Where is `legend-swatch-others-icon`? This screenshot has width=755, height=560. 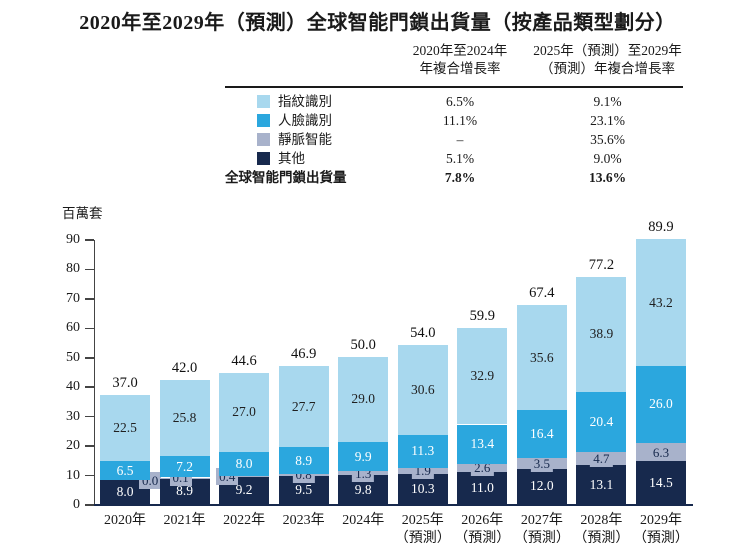 legend-swatch-others-icon is located at coordinates (263, 158).